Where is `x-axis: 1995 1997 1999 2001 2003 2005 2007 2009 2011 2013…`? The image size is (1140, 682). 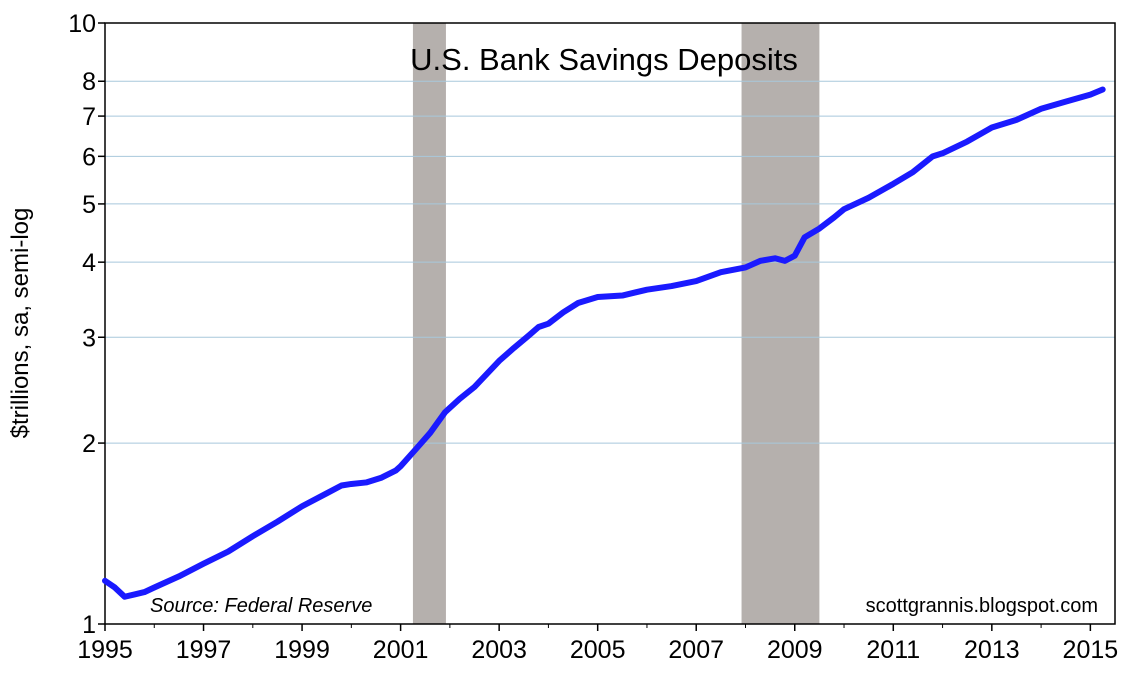
x-axis: 1995 1997 1999 2001 2003 2005 2007 2009 2011 2013… is located at coordinates (597, 644).